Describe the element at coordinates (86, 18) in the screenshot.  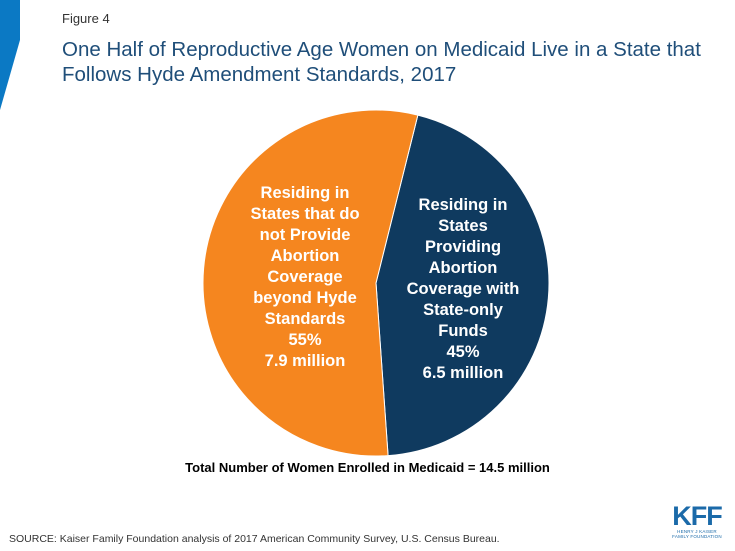
I see `figure-label: Figure 4` at that location.